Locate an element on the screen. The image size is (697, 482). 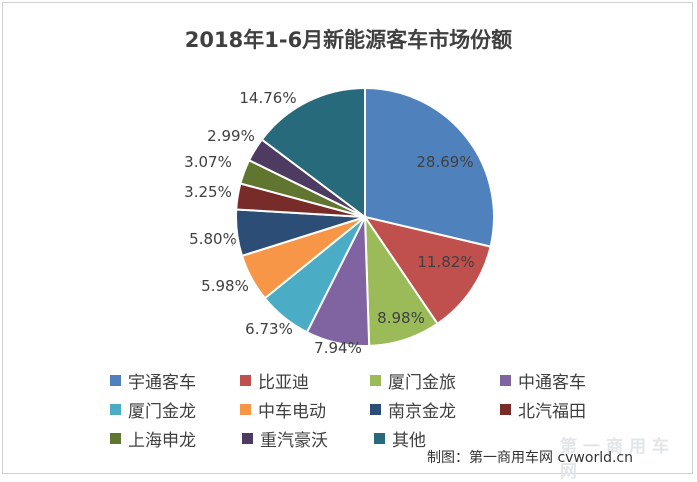
legend-row: 厦门金龙 中车电动 南京金龙 北汽福田 is located at coordinates (370, 409).